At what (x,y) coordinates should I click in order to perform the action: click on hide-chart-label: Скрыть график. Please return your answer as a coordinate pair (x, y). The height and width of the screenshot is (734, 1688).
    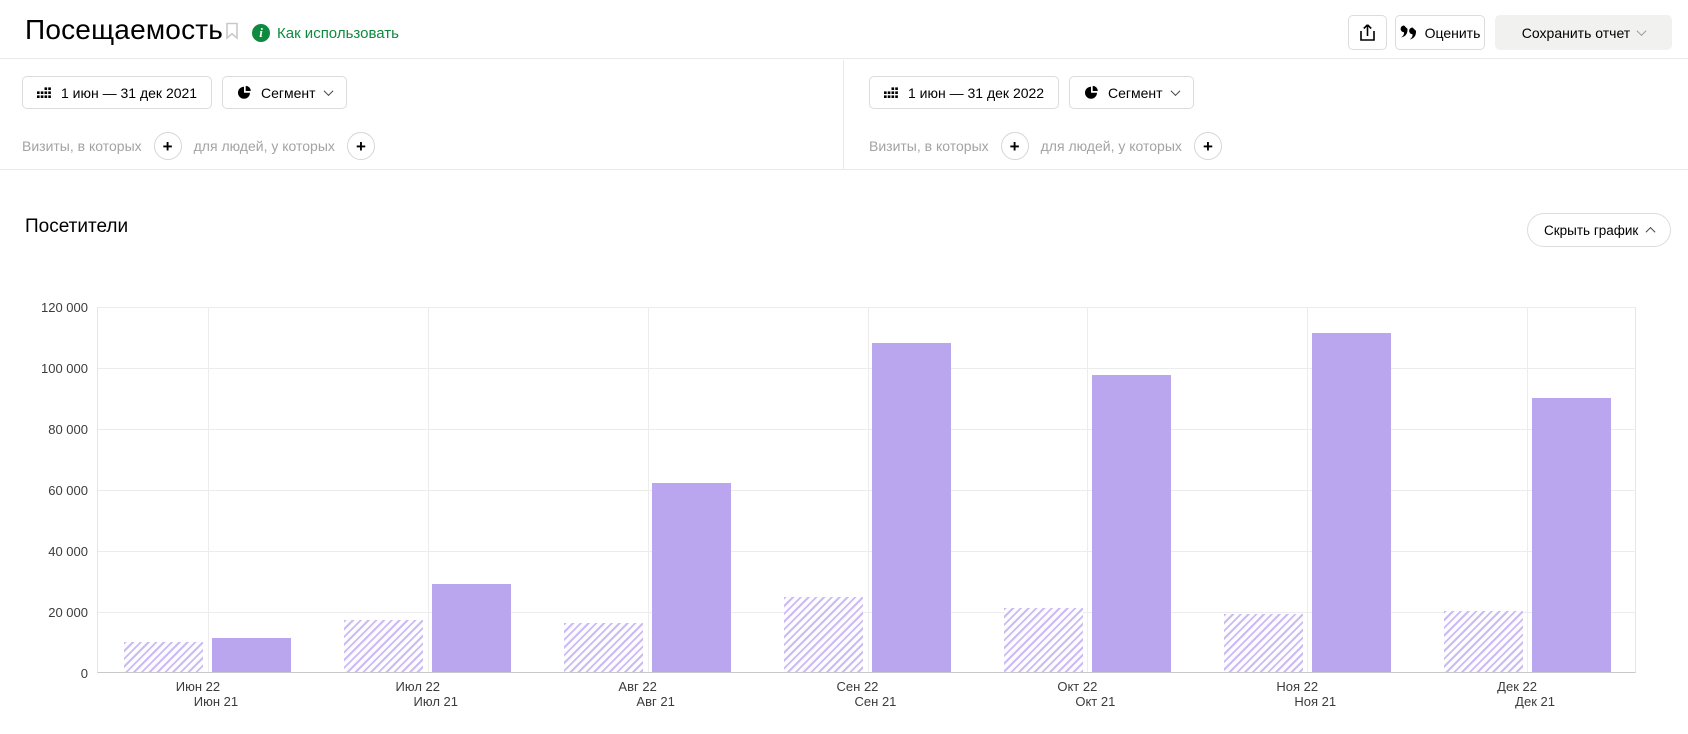
    Looking at the image, I should click on (1591, 230).